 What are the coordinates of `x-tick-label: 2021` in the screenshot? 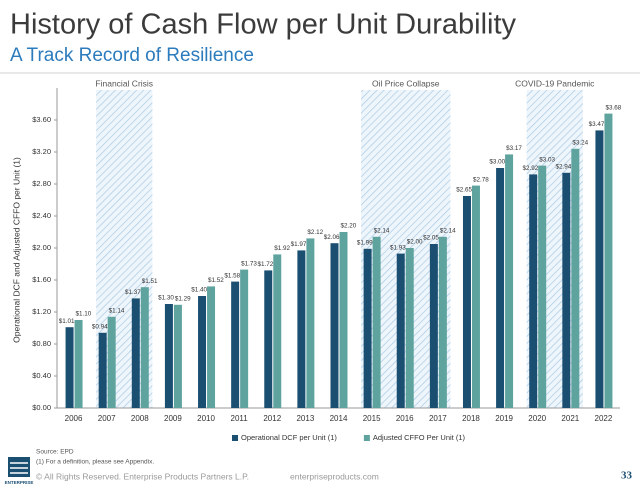 It's located at (570, 418).